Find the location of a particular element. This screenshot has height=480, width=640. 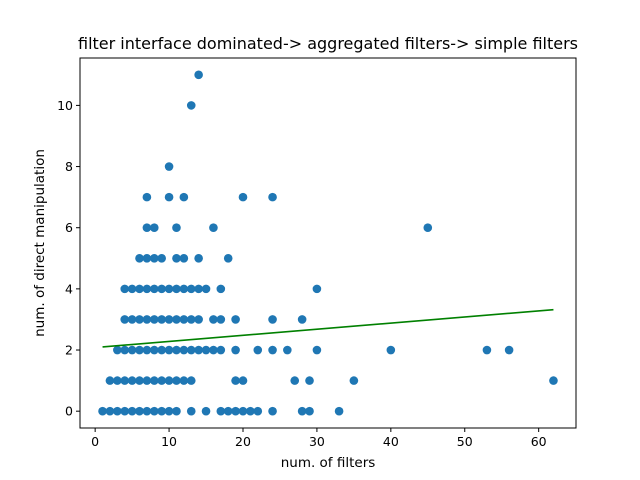

y-tick-label: 8 is located at coordinates (69, 166).